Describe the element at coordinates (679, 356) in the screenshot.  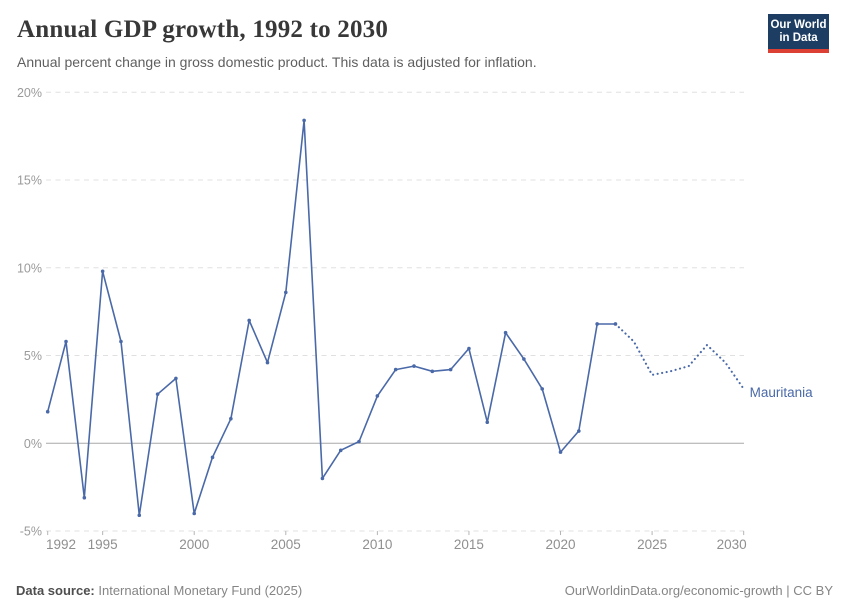
I see `series-line-projection` at that location.